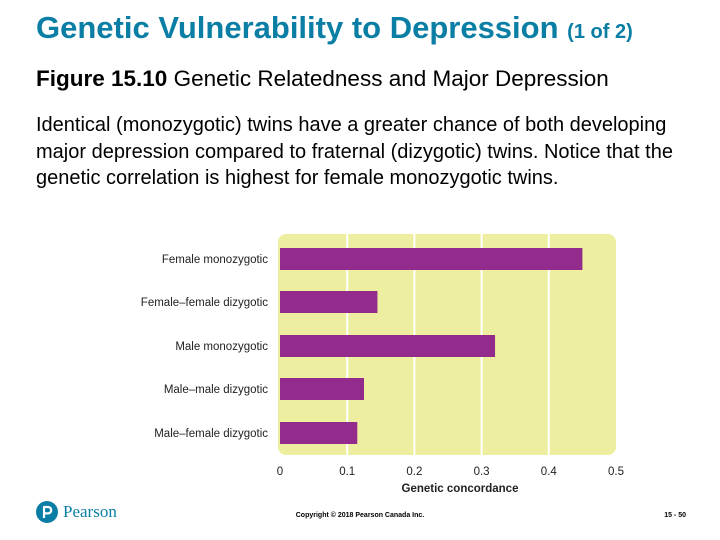  What do you see at coordinates (215, 260) in the screenshot?
I see `category-label: Female monozygotic` at bounding box center [215, 260].